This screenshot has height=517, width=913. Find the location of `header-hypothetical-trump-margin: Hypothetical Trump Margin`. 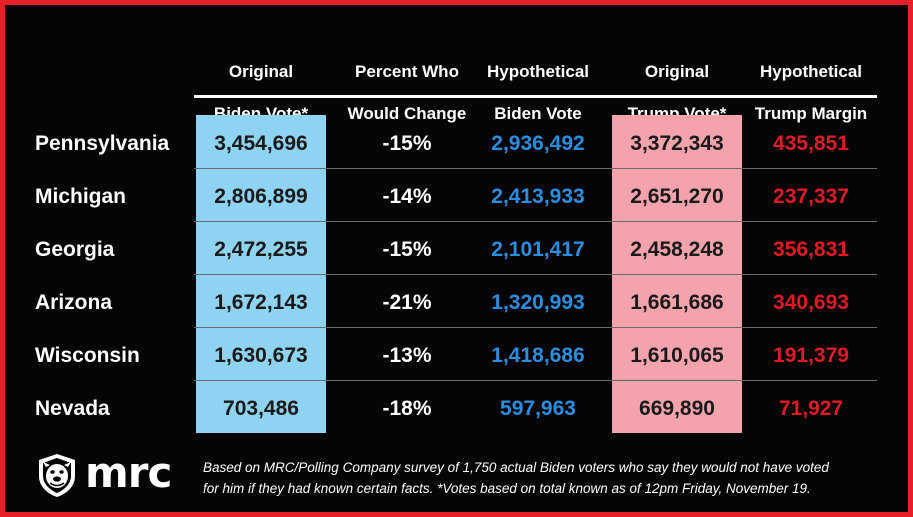

header-hypothetical-trump-margin: Hypothetical Trump Margin is located at coordinates (811, 92).